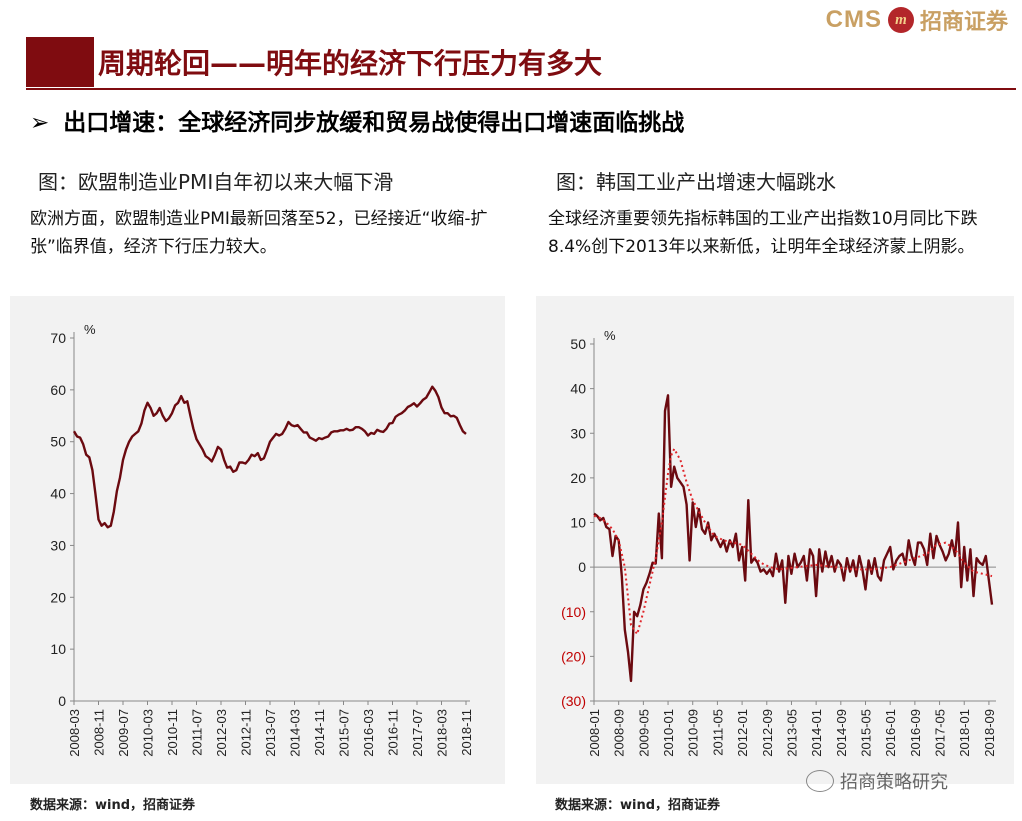 The height and width of the screenshot is (821, 1022). I want to click on x-tick-label: 2015-07, so click(344, 733).